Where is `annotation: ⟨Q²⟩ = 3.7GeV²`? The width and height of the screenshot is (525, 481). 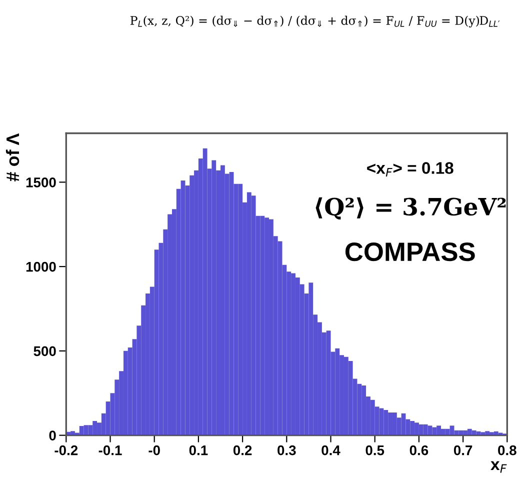 annotation: ⟨Q²⟩ = 3.7GeV² is located at coordinates (411, 208).